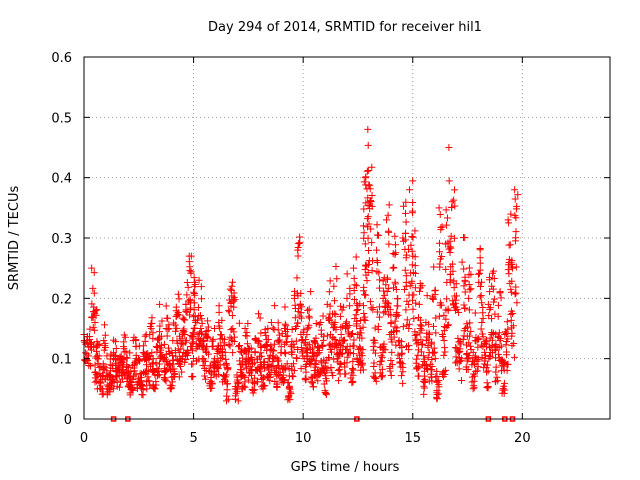 The height and width of the screenshot is (480, 640). What do you see at coordinates (61, 179) in the screenshot?
I see `y-tick-label: 0.4` at bounding box center [61, 179].